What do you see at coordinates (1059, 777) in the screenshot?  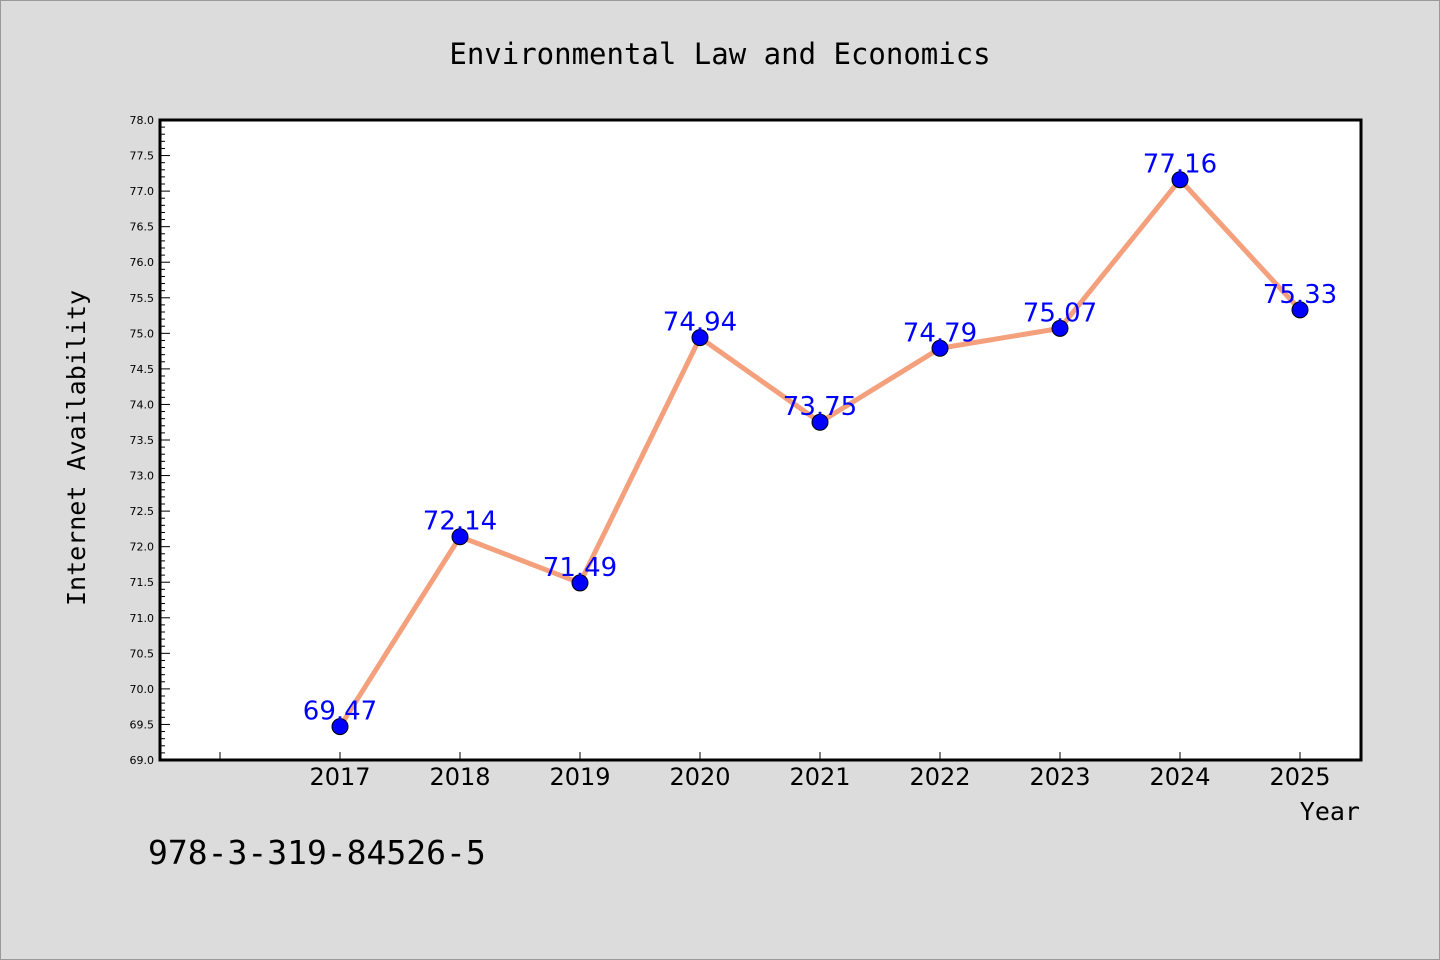 I see `x-tick-label: 2023` at bounding box center [1059, 777].